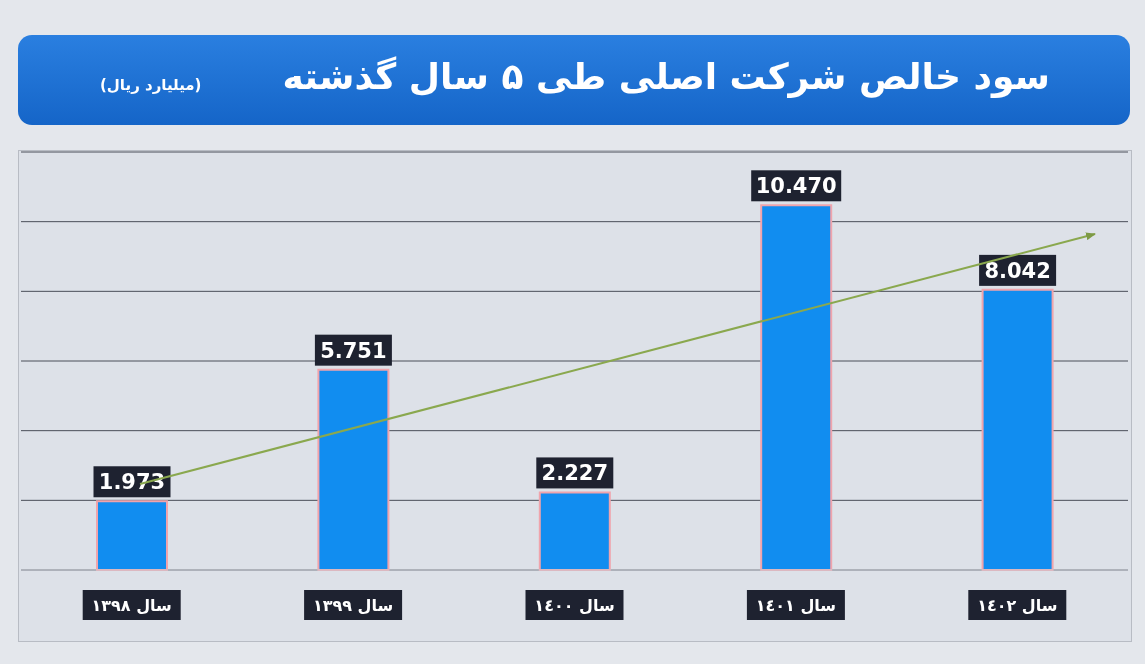 The width and height of the screenshot is (1145, 664). Describe the element at coordinates (131, 605) in the screenshot. I see `x-tick-label: سال ١٣٩٨` at that location.